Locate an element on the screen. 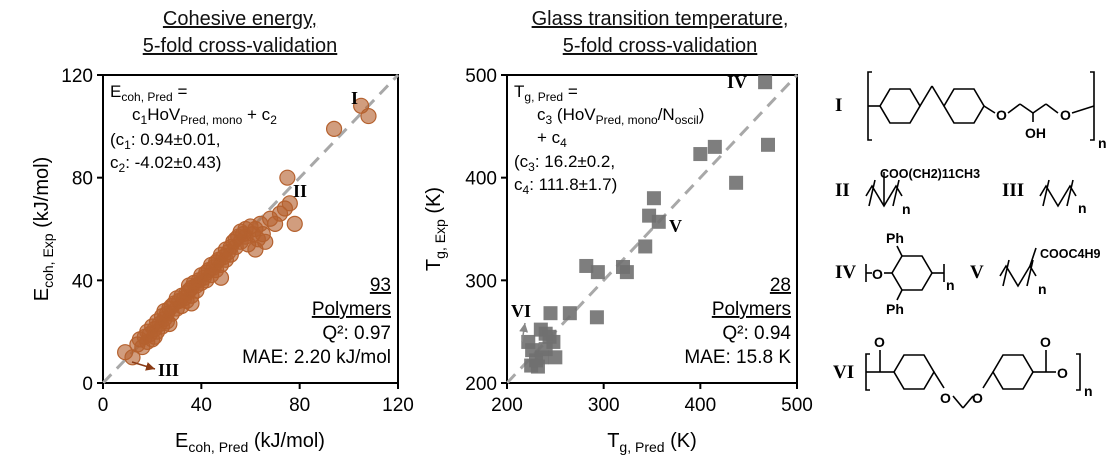  right-x-tick-label: 200 is located at coordinates (507, 405).